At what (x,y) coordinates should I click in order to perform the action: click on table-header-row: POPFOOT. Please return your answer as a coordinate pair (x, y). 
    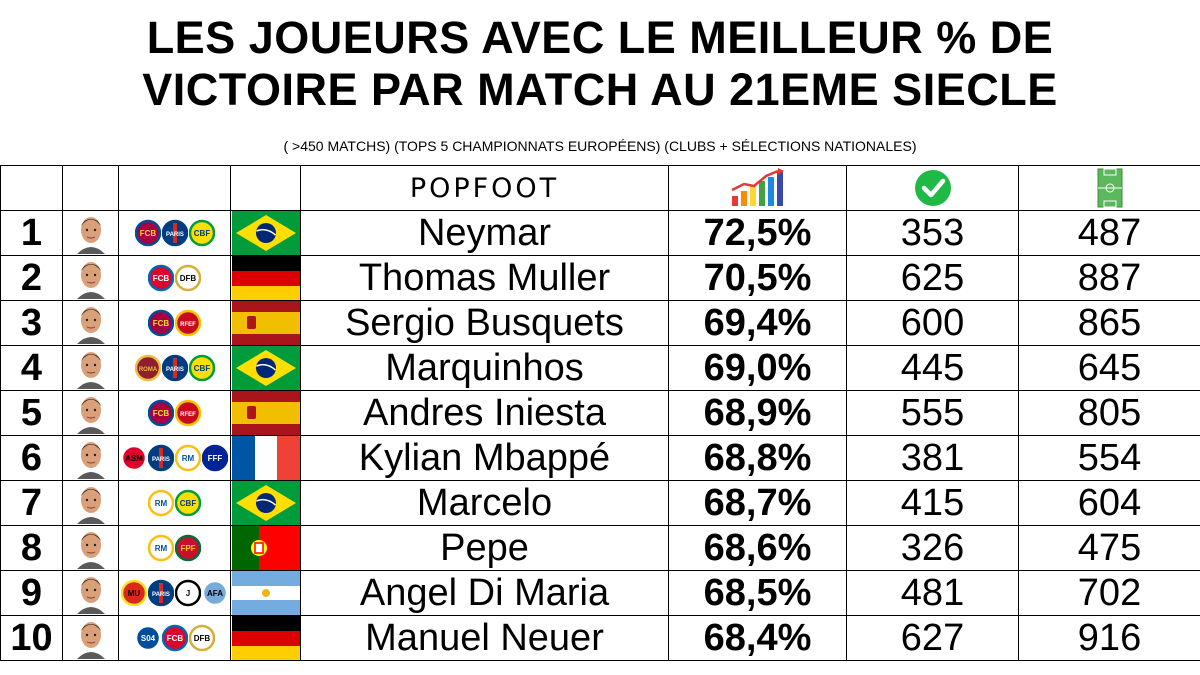
    Looking at the image, I should click on (600, 188).